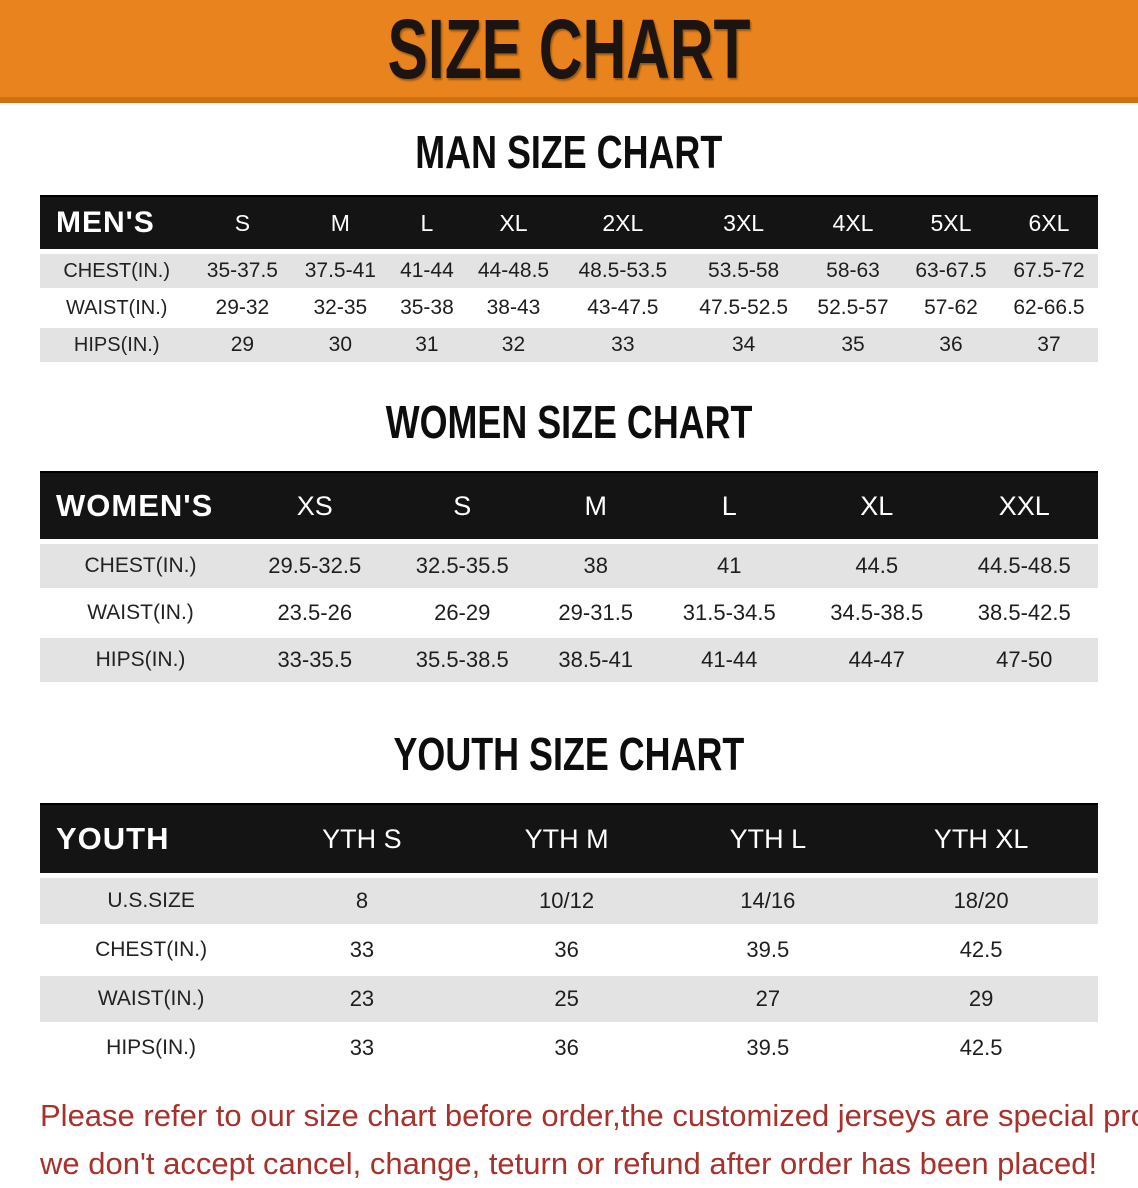 The image size is (1138, 1188). I want to click on banner-title: SIZE CHART, so click(569, 48).